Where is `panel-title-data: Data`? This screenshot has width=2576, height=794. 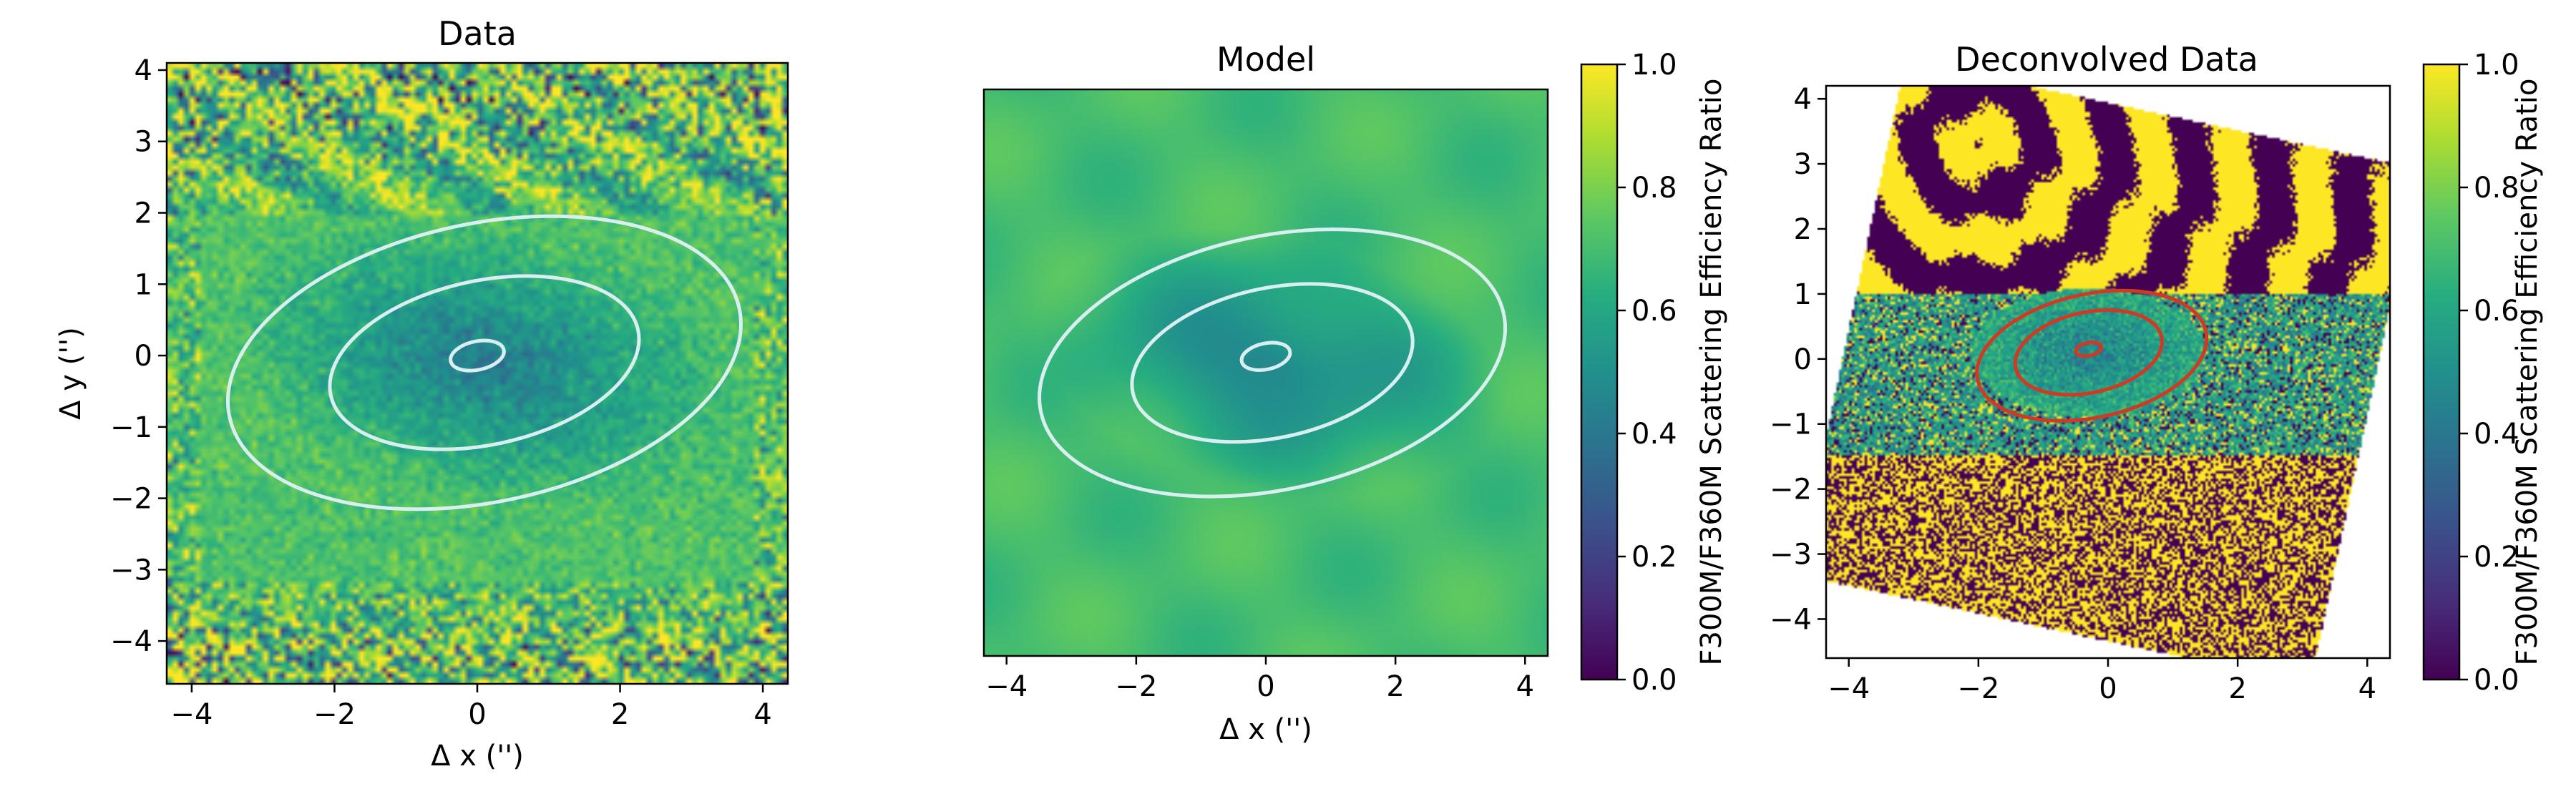 panel-title-data: Data is located at coordinates (478, 33).